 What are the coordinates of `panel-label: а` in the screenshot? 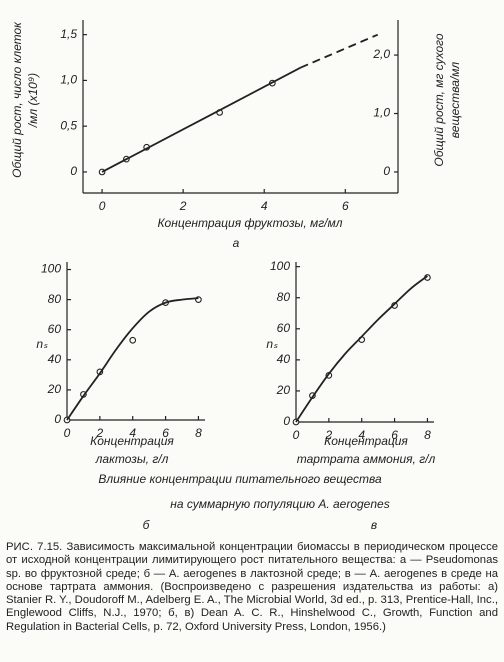 It's located at (236, 243).